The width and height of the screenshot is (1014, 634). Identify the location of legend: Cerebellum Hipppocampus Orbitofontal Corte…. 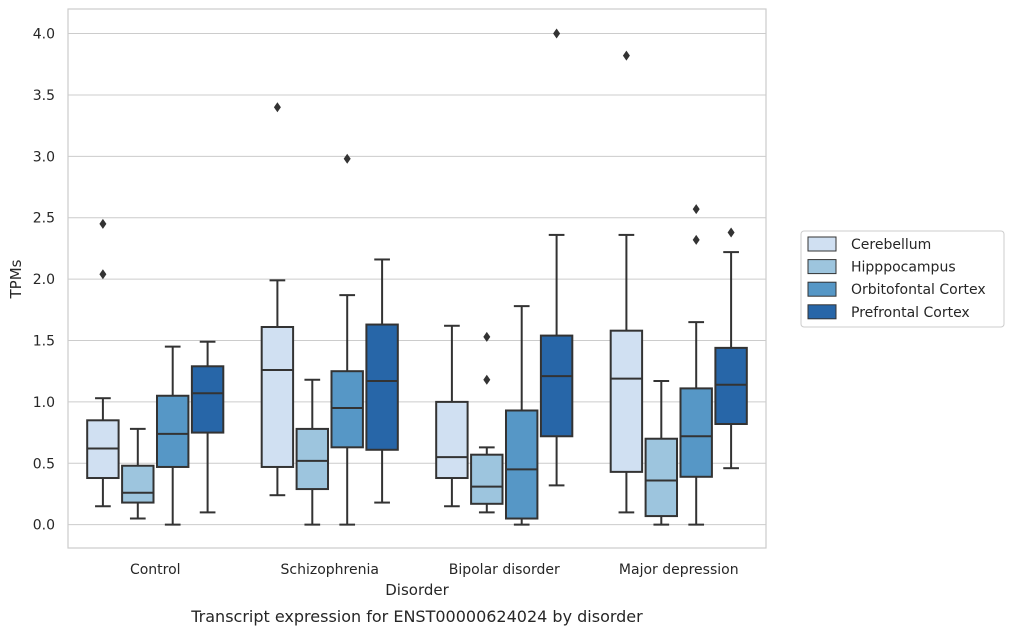
(902, 279).